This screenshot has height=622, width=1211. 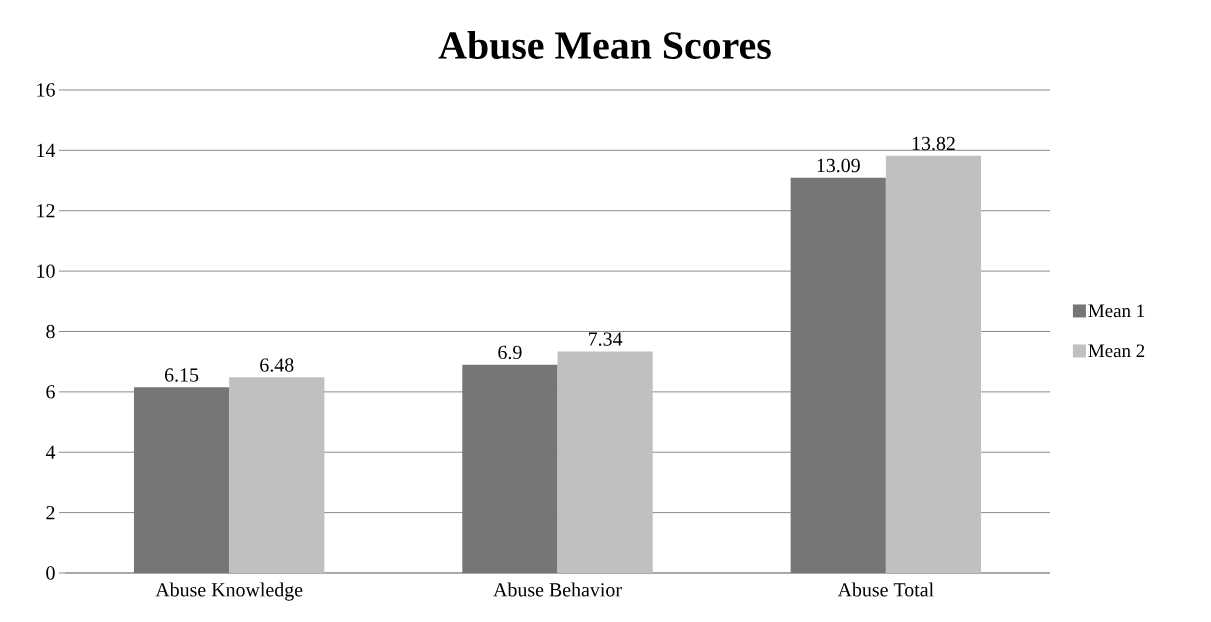 I want to click on chart-title: Abuse Mean Scores, so click(x=604, y=45).